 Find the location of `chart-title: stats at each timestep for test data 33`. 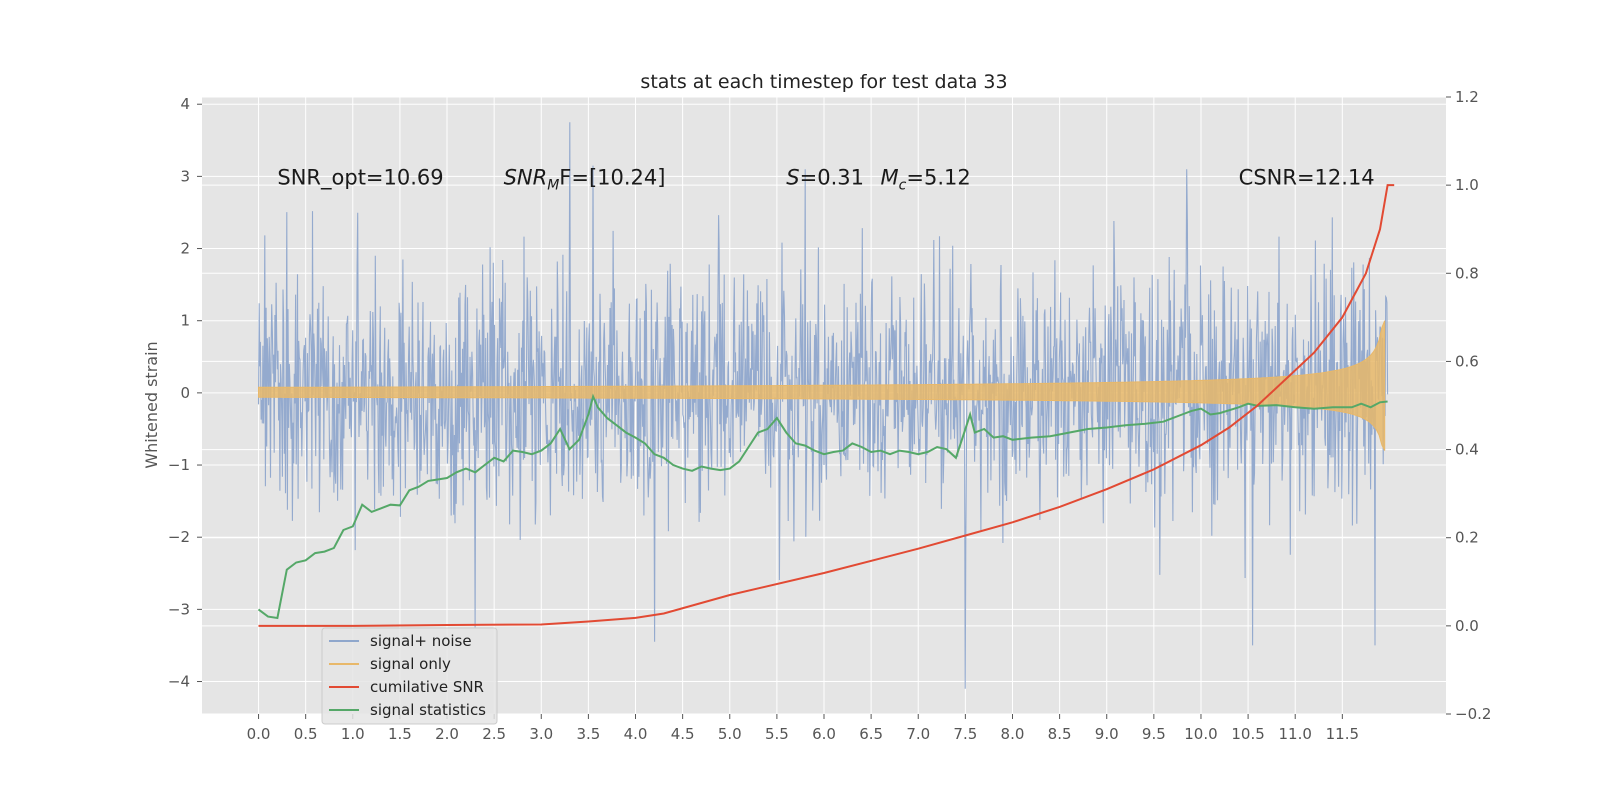

chart-title: stats at each timestep for test data 33 is located at coordinates (823, 82).